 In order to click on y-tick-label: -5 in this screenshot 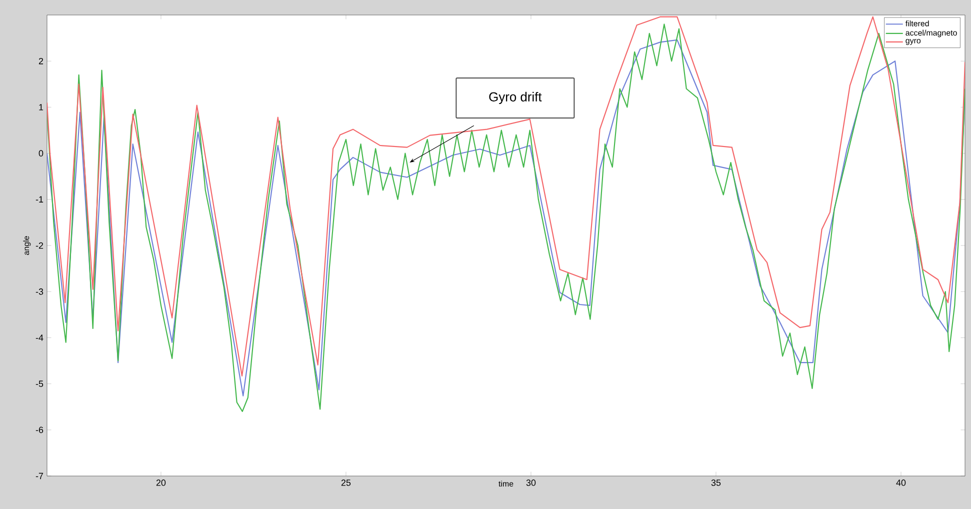, I will do `click(40, 383)`.